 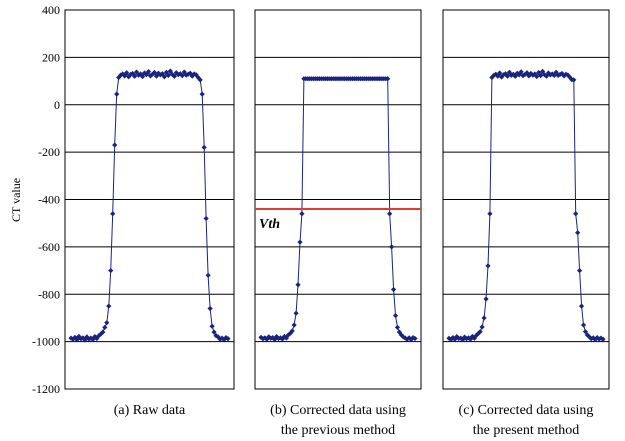 What do you see at coordinates (16, 200) in the screenshot?
I see `y-axis-label: CT value` at bounding box center [16, 200].